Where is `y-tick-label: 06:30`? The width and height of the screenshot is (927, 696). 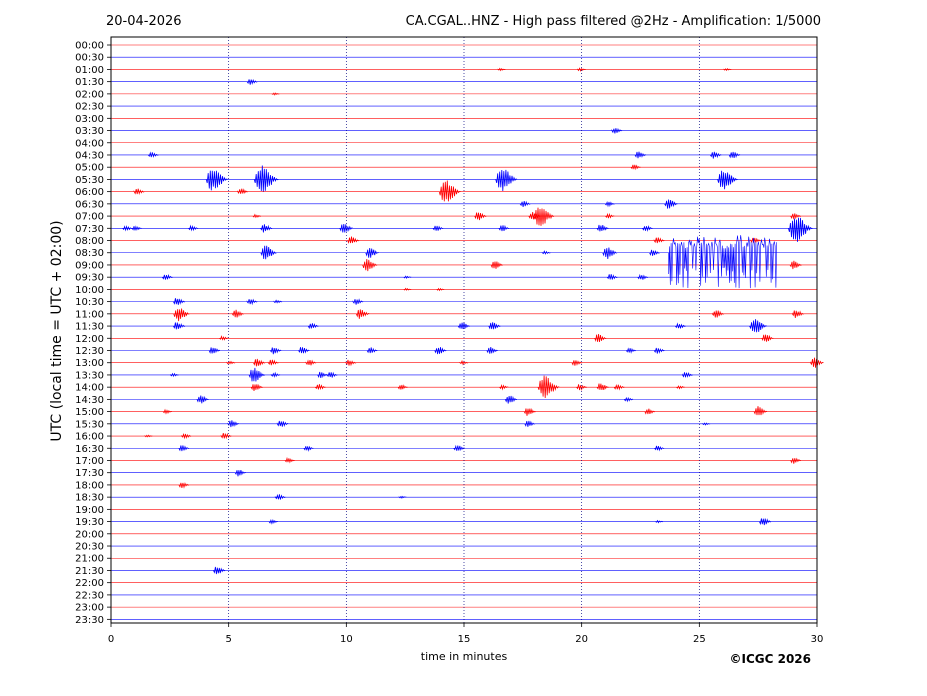 y-tick-label: 06:30 is located at coordinates (89, 204).